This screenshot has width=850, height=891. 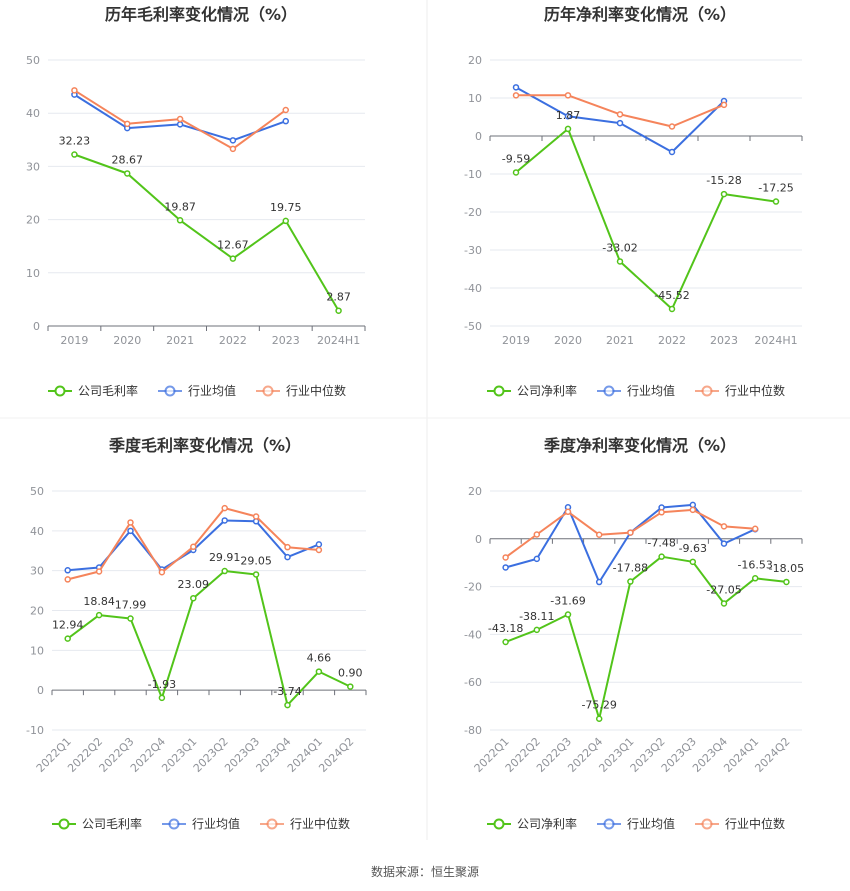 I want to click on y-tick-label: -40, so click(x=473, y=634).